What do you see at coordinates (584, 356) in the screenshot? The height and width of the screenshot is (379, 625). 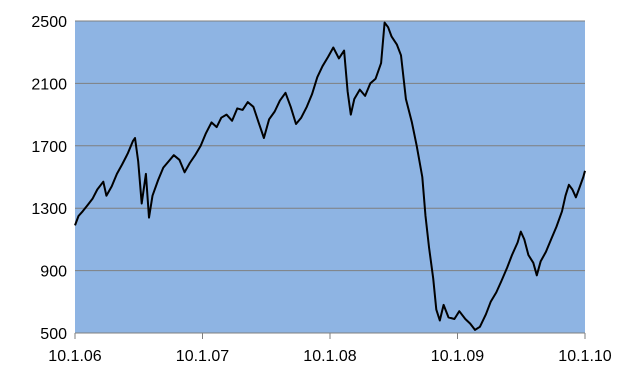 I see `x-tick-label: 10.1.10` at bounding box center [584, 356].